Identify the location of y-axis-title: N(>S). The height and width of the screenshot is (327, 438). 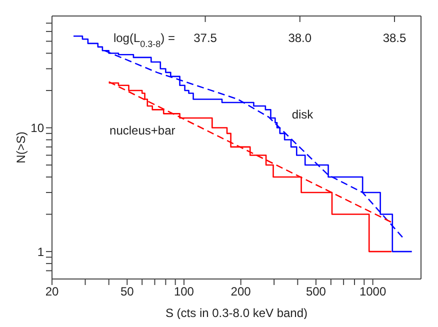
(21, 148).